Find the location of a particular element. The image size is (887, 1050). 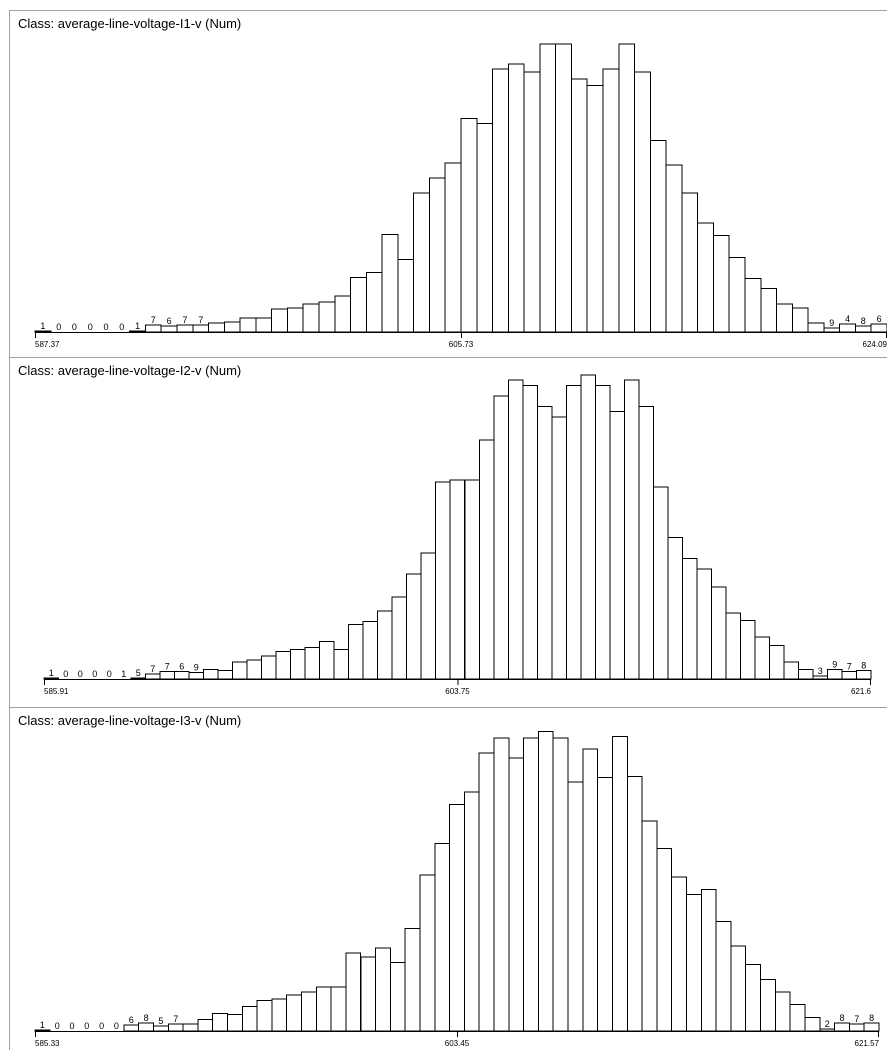

panel-title: Class: average-line-voltage-I1-v (Num) is located at coordinates (130, 23).